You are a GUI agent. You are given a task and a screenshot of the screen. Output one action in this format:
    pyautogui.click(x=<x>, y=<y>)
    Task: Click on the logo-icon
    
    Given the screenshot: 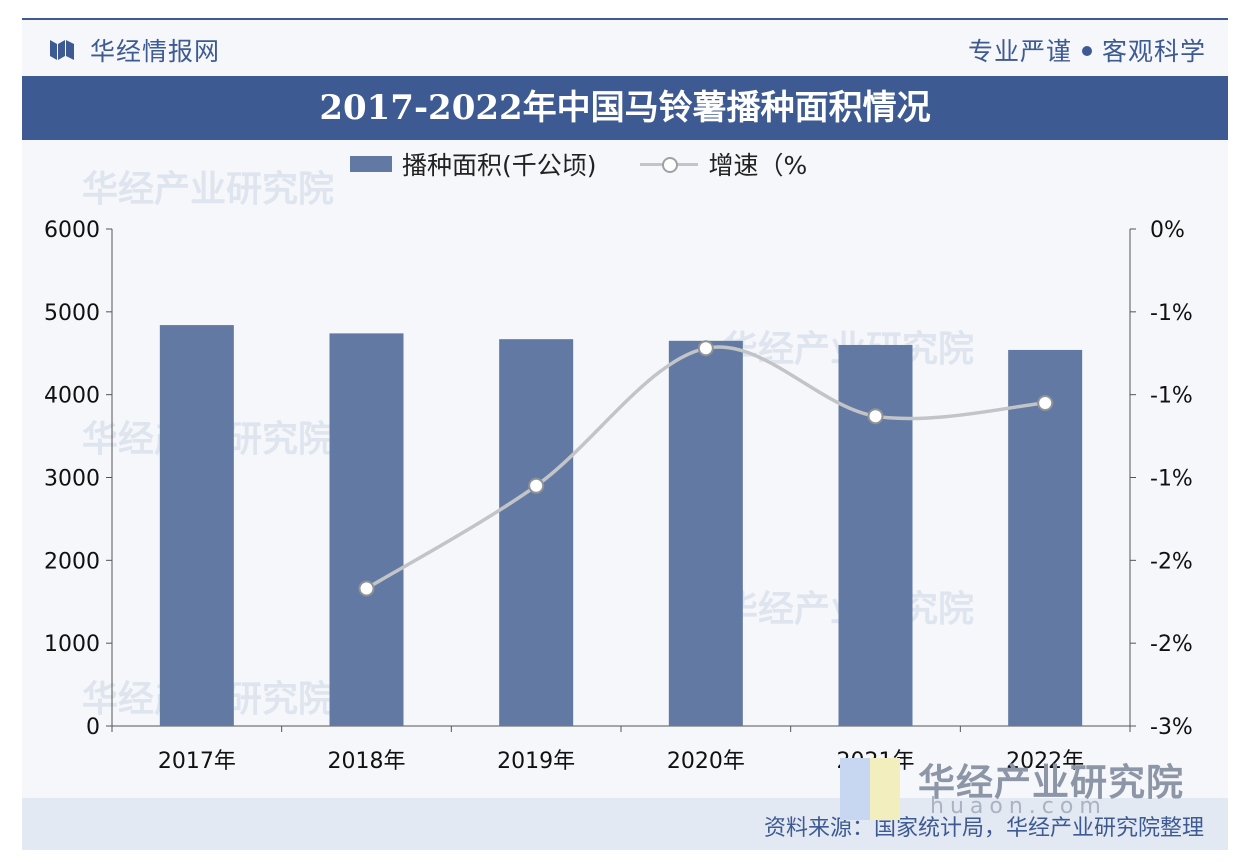 What is the action you would take?
    pyautogui.click(x=62, y=50)
    